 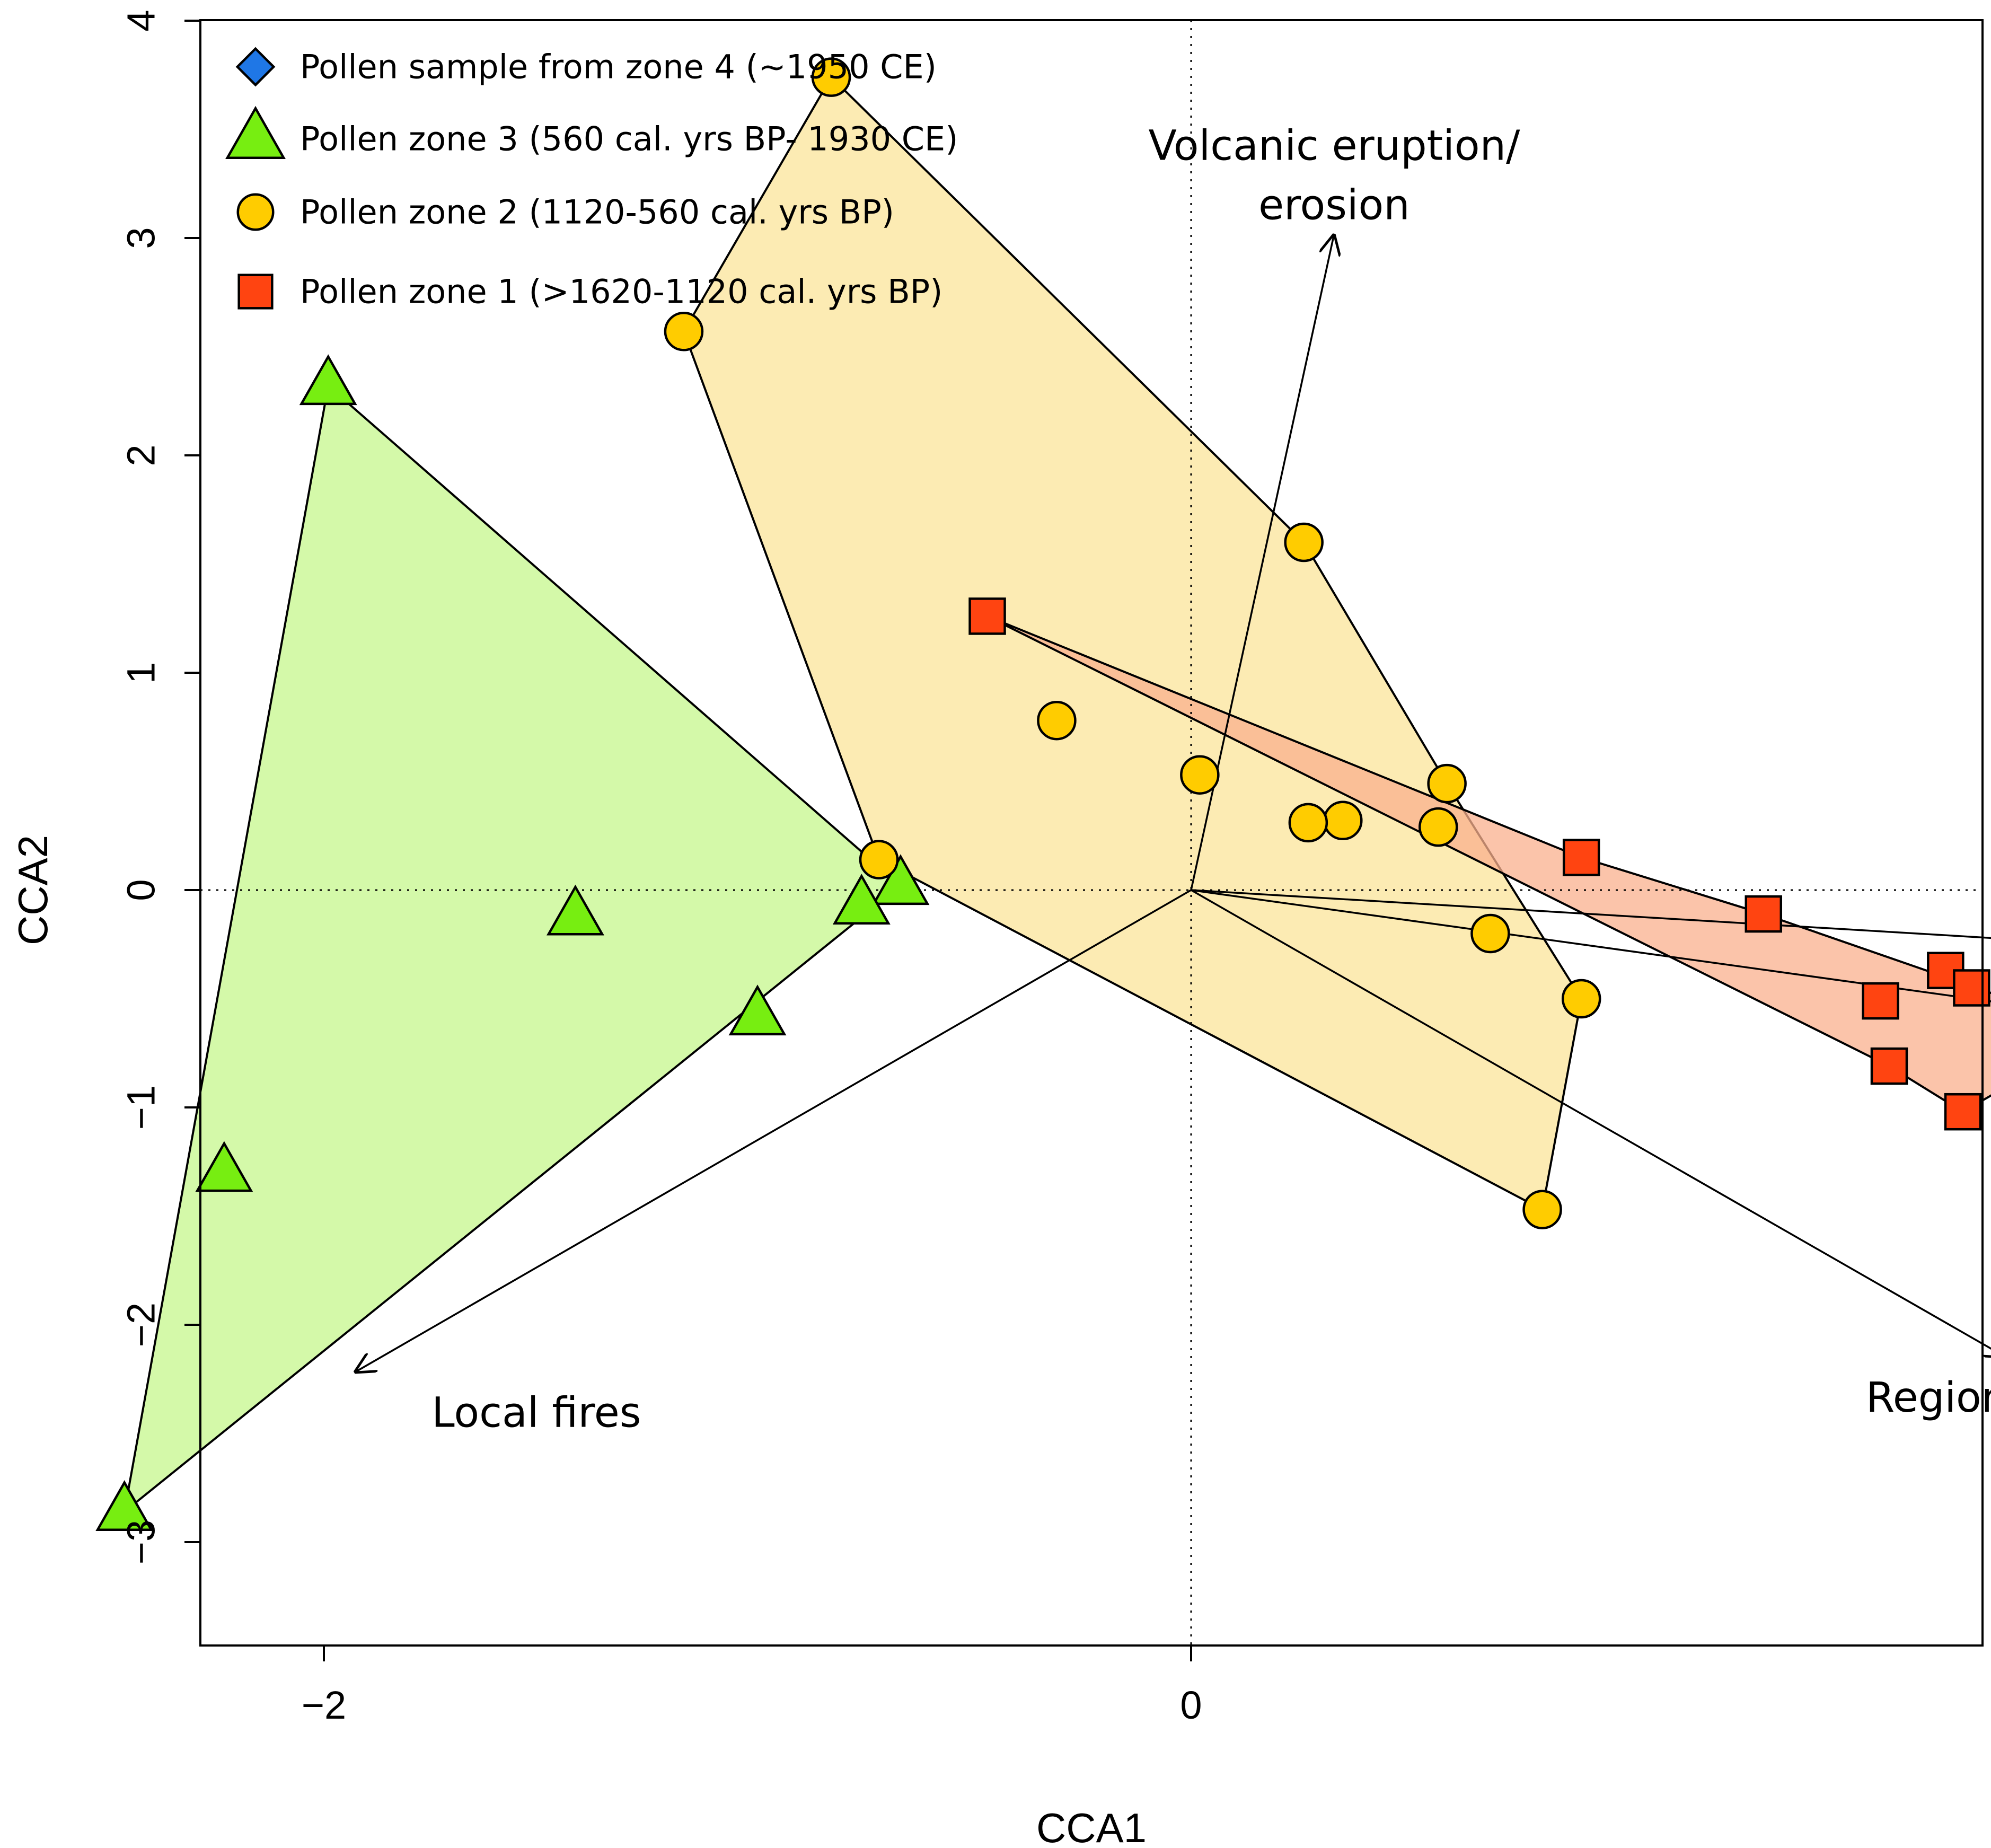 I want to click on y-tick-label-5: 1, so click(x=141, y=673).